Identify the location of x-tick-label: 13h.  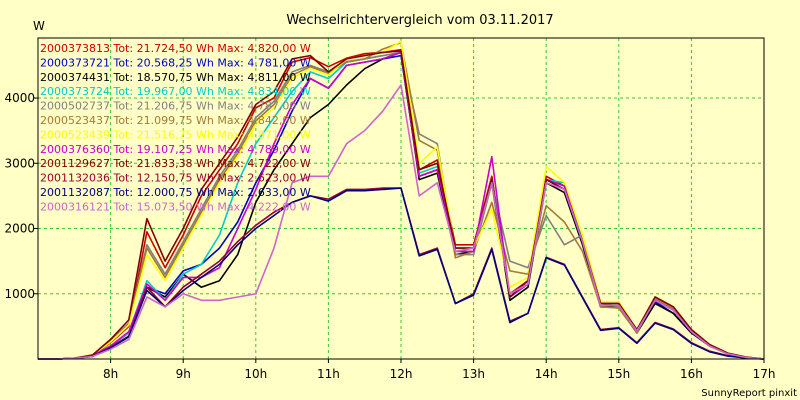
(473, 374).